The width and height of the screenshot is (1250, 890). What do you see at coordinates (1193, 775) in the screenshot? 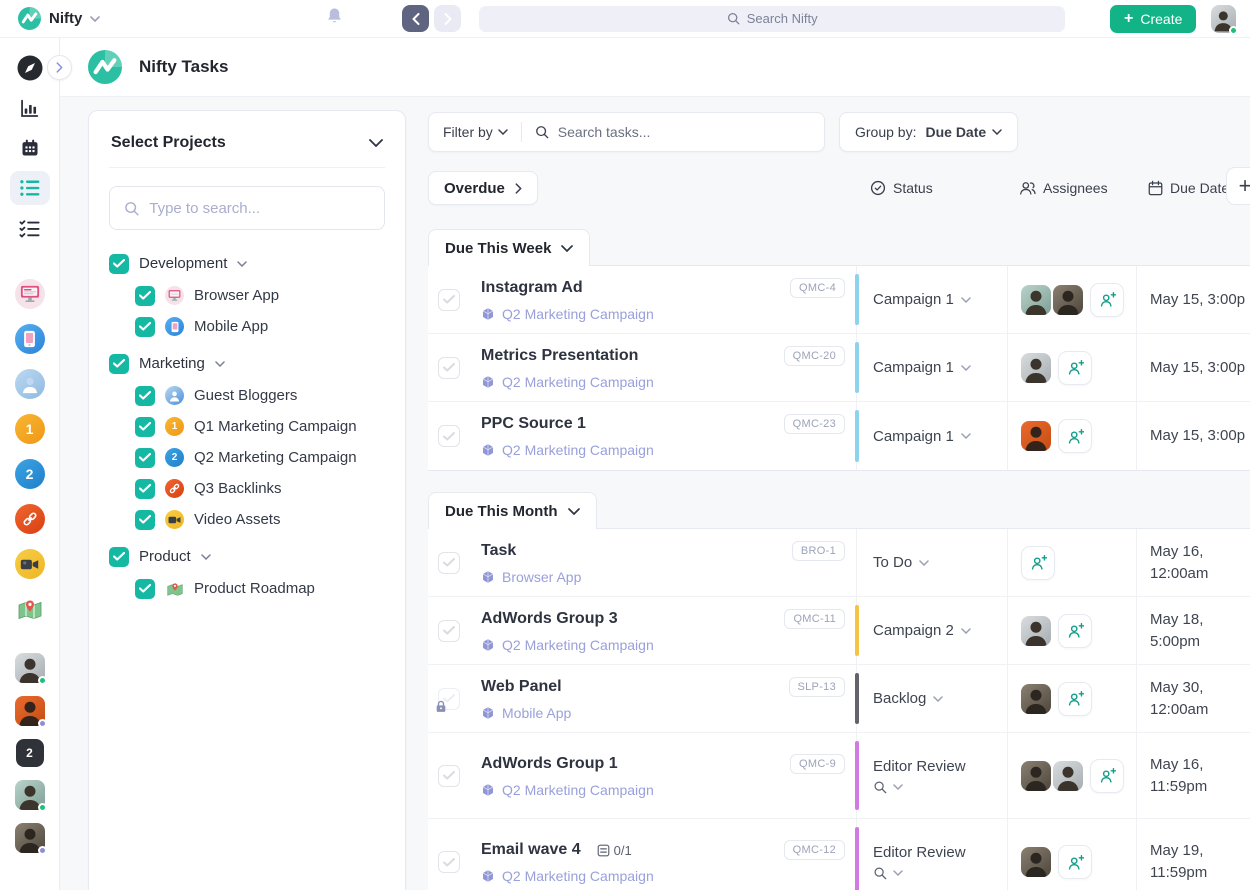
I see `due-date-cell: May 16, 11:59pm` at bounding box center [1193, 775].